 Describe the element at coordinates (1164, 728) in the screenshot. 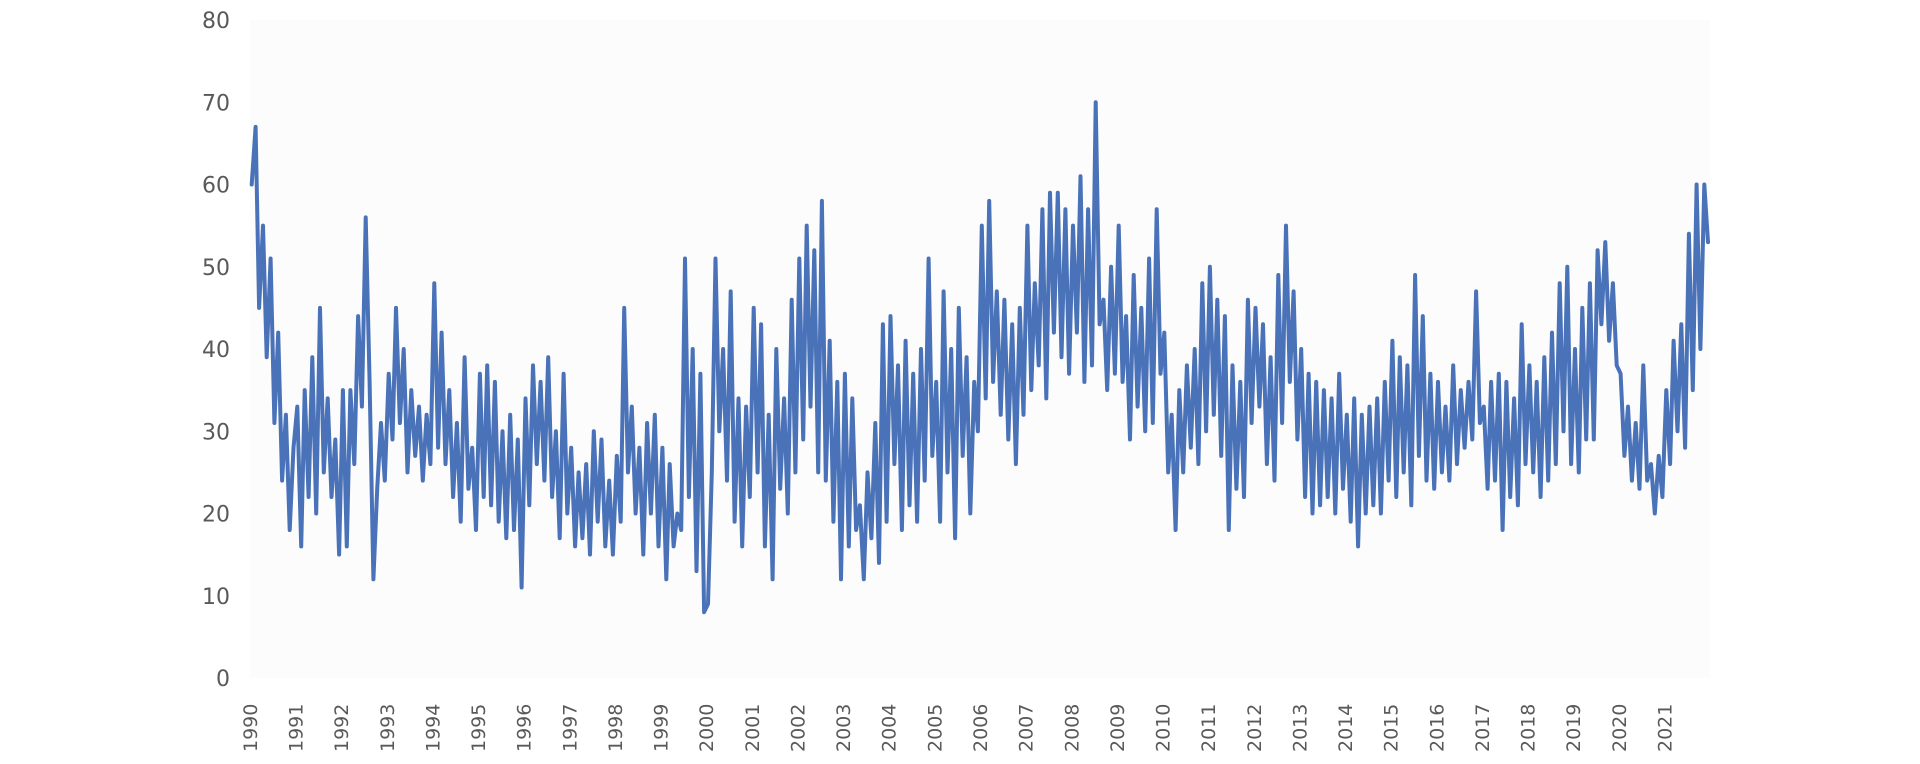

I see `x-tick-label: 2010` at that location.